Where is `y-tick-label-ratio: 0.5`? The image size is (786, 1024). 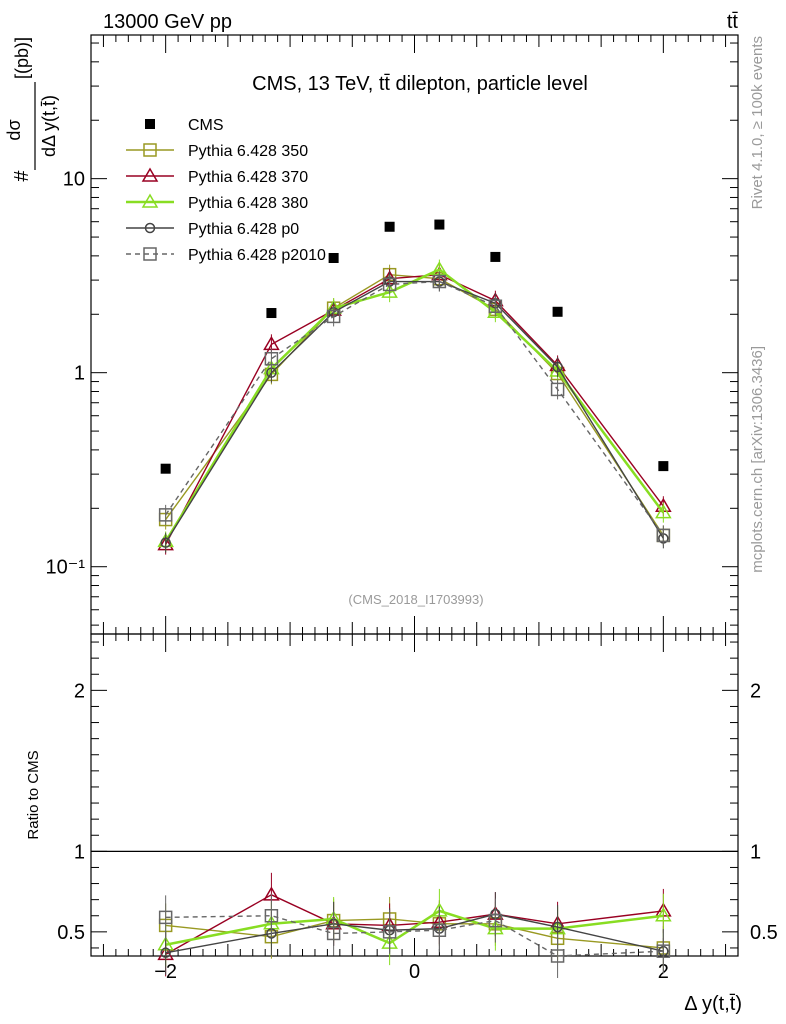 y-tick-label-ratio: 0.5 is located at coordinates (71, 933).